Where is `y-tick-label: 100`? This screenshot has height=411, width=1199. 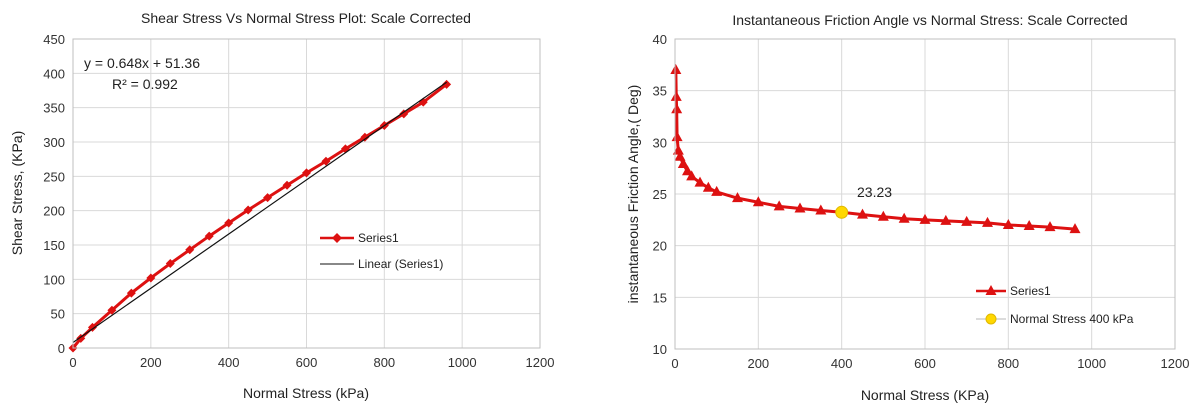
y-tick-label: 100 is located at coordinates (54, 279).